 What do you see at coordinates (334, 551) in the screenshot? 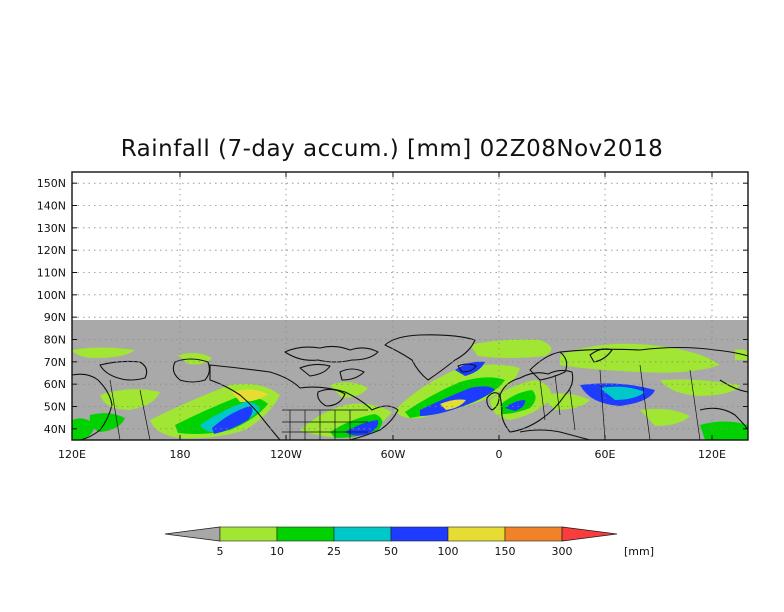
I see `colorbar-label: 25` at bounding box center [334, 551].